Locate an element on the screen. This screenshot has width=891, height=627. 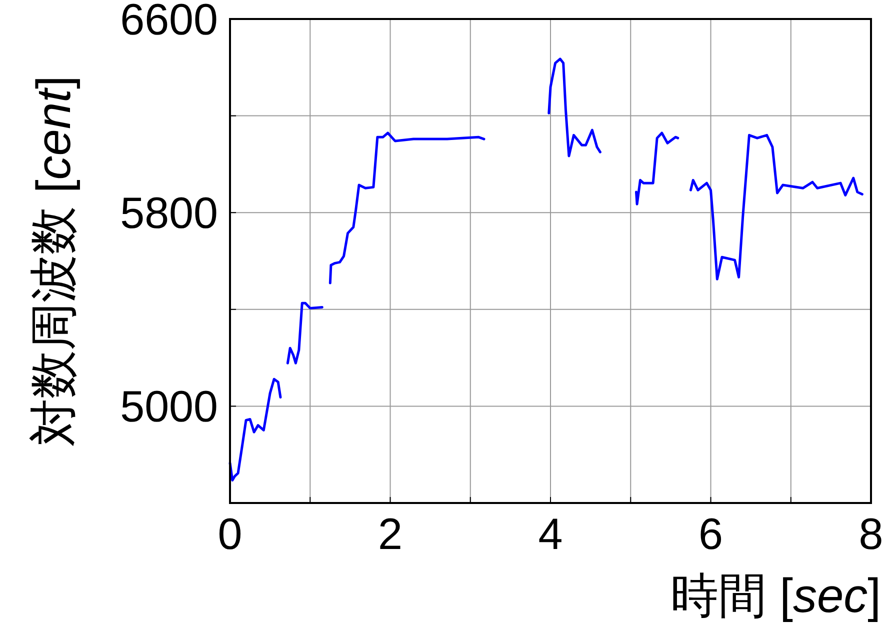
y-axis-title: 対数周波数 [cent] is located at coordinates (54, 261).